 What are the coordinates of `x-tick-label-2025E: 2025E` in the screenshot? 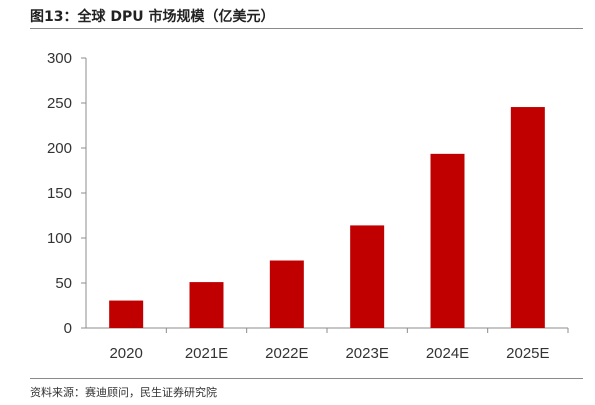 It's located at (527, 353).